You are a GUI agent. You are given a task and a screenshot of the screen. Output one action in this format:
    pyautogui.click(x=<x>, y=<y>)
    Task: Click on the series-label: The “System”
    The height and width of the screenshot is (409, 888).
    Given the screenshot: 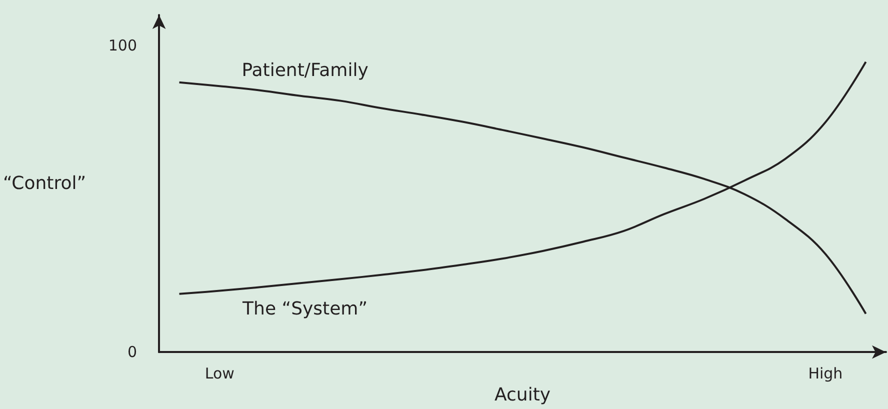 What is the action you would take?
    pyautogui.click(x=305, y=309)
    